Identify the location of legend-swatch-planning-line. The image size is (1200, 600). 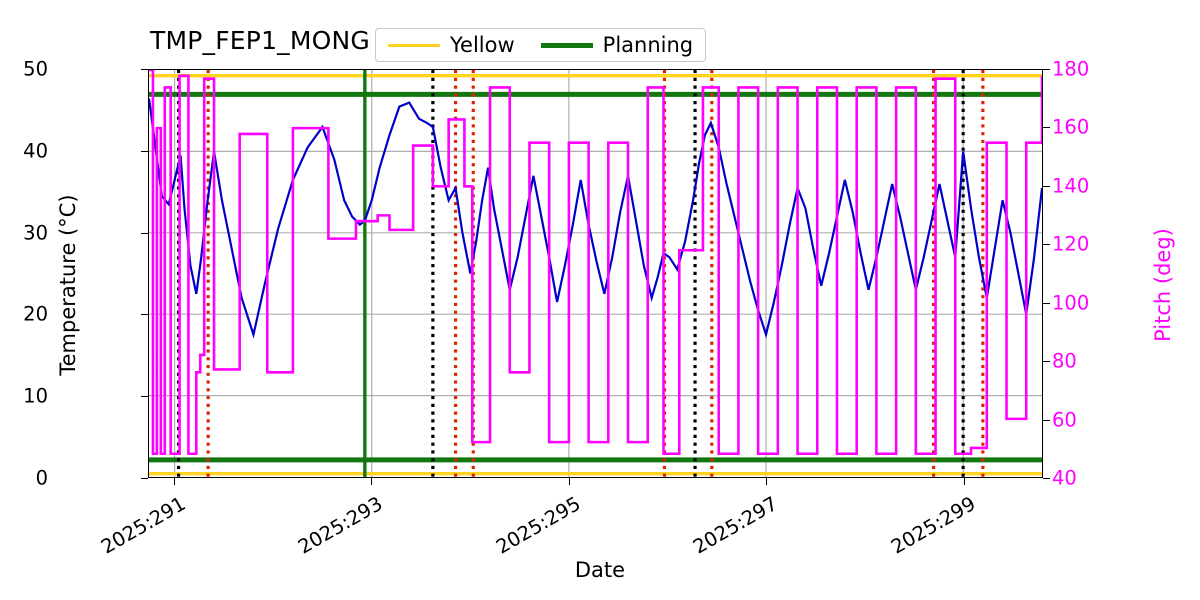
(566, 45).